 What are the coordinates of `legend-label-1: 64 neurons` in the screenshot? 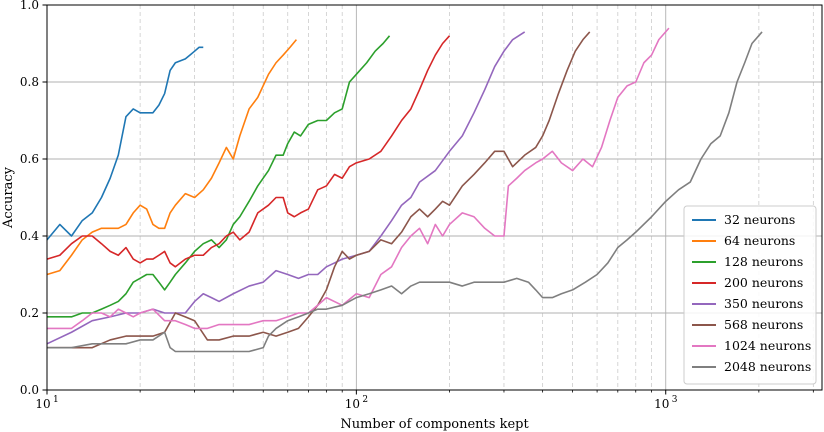 It's located at (759, 240).